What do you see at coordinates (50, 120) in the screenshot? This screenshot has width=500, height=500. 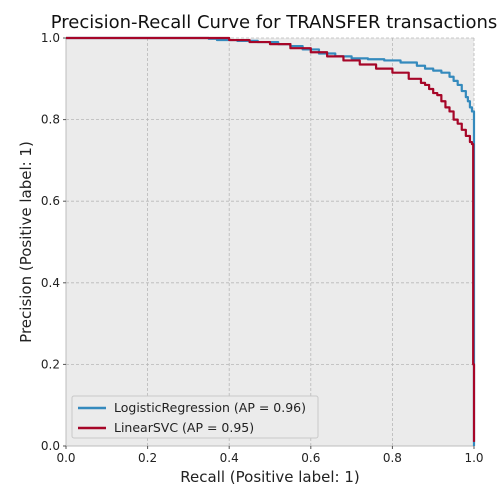 I see `y-tick-label: 0.8` at bounding box center [50, 120].